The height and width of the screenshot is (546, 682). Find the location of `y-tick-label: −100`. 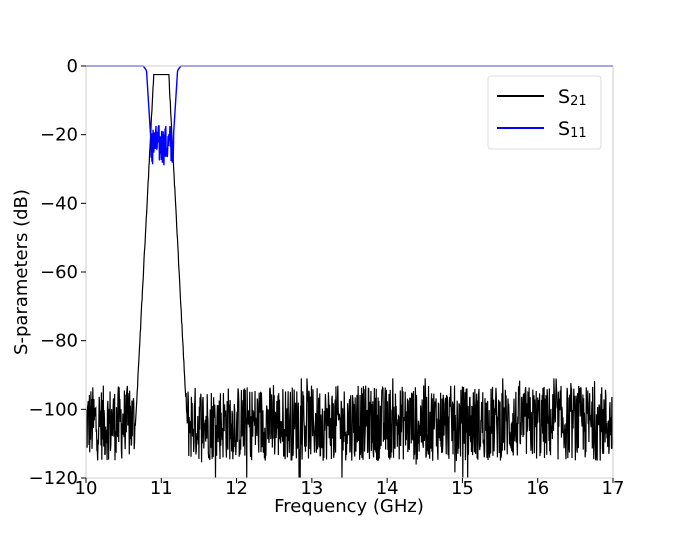

y-tick-label: −100 is located at coordinates (53, 409).